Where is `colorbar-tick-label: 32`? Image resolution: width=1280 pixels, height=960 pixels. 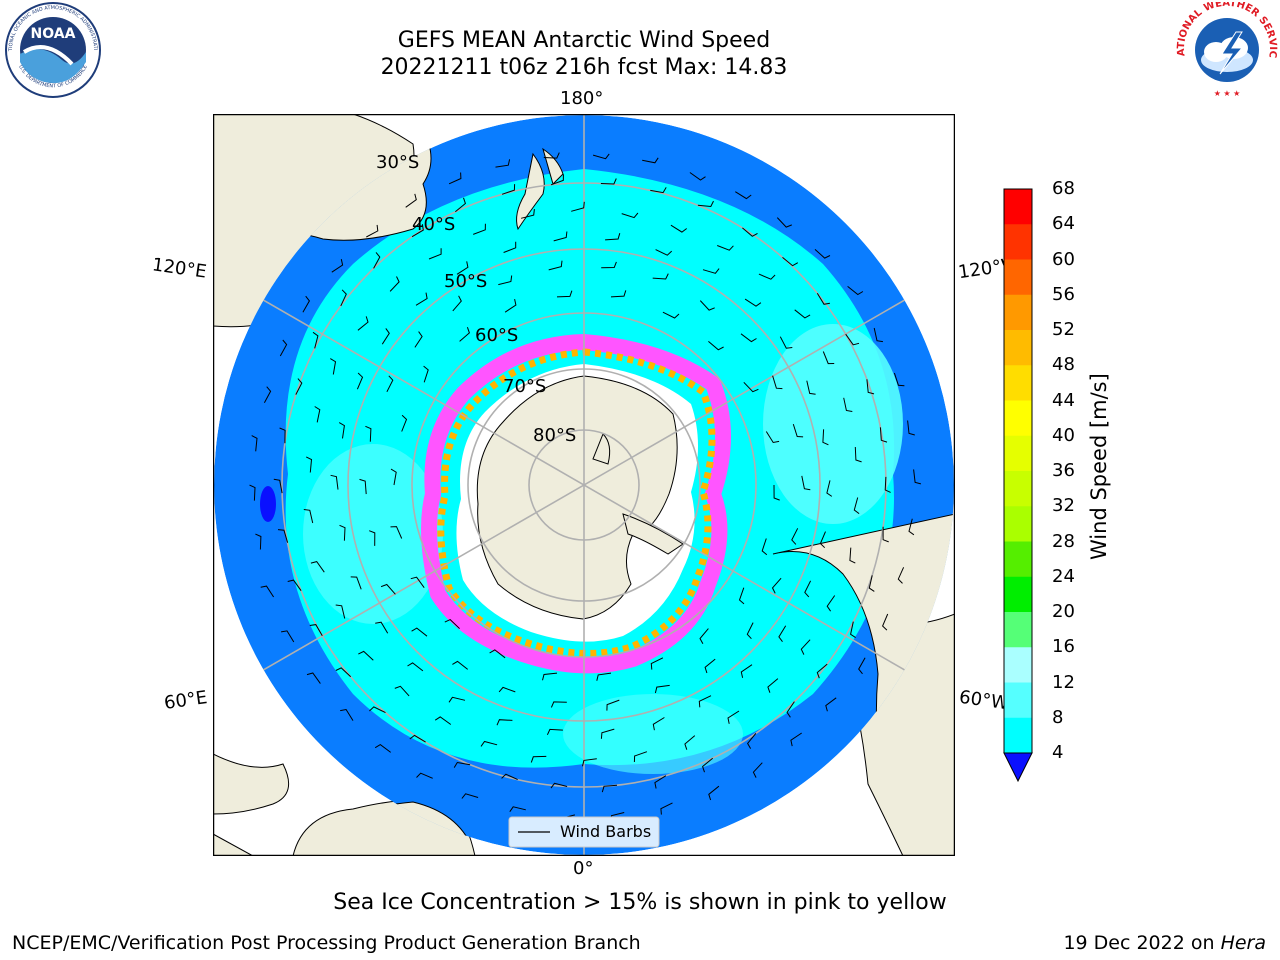 colorbar-tick-label: 32 is located at coordinates (1063, 506).